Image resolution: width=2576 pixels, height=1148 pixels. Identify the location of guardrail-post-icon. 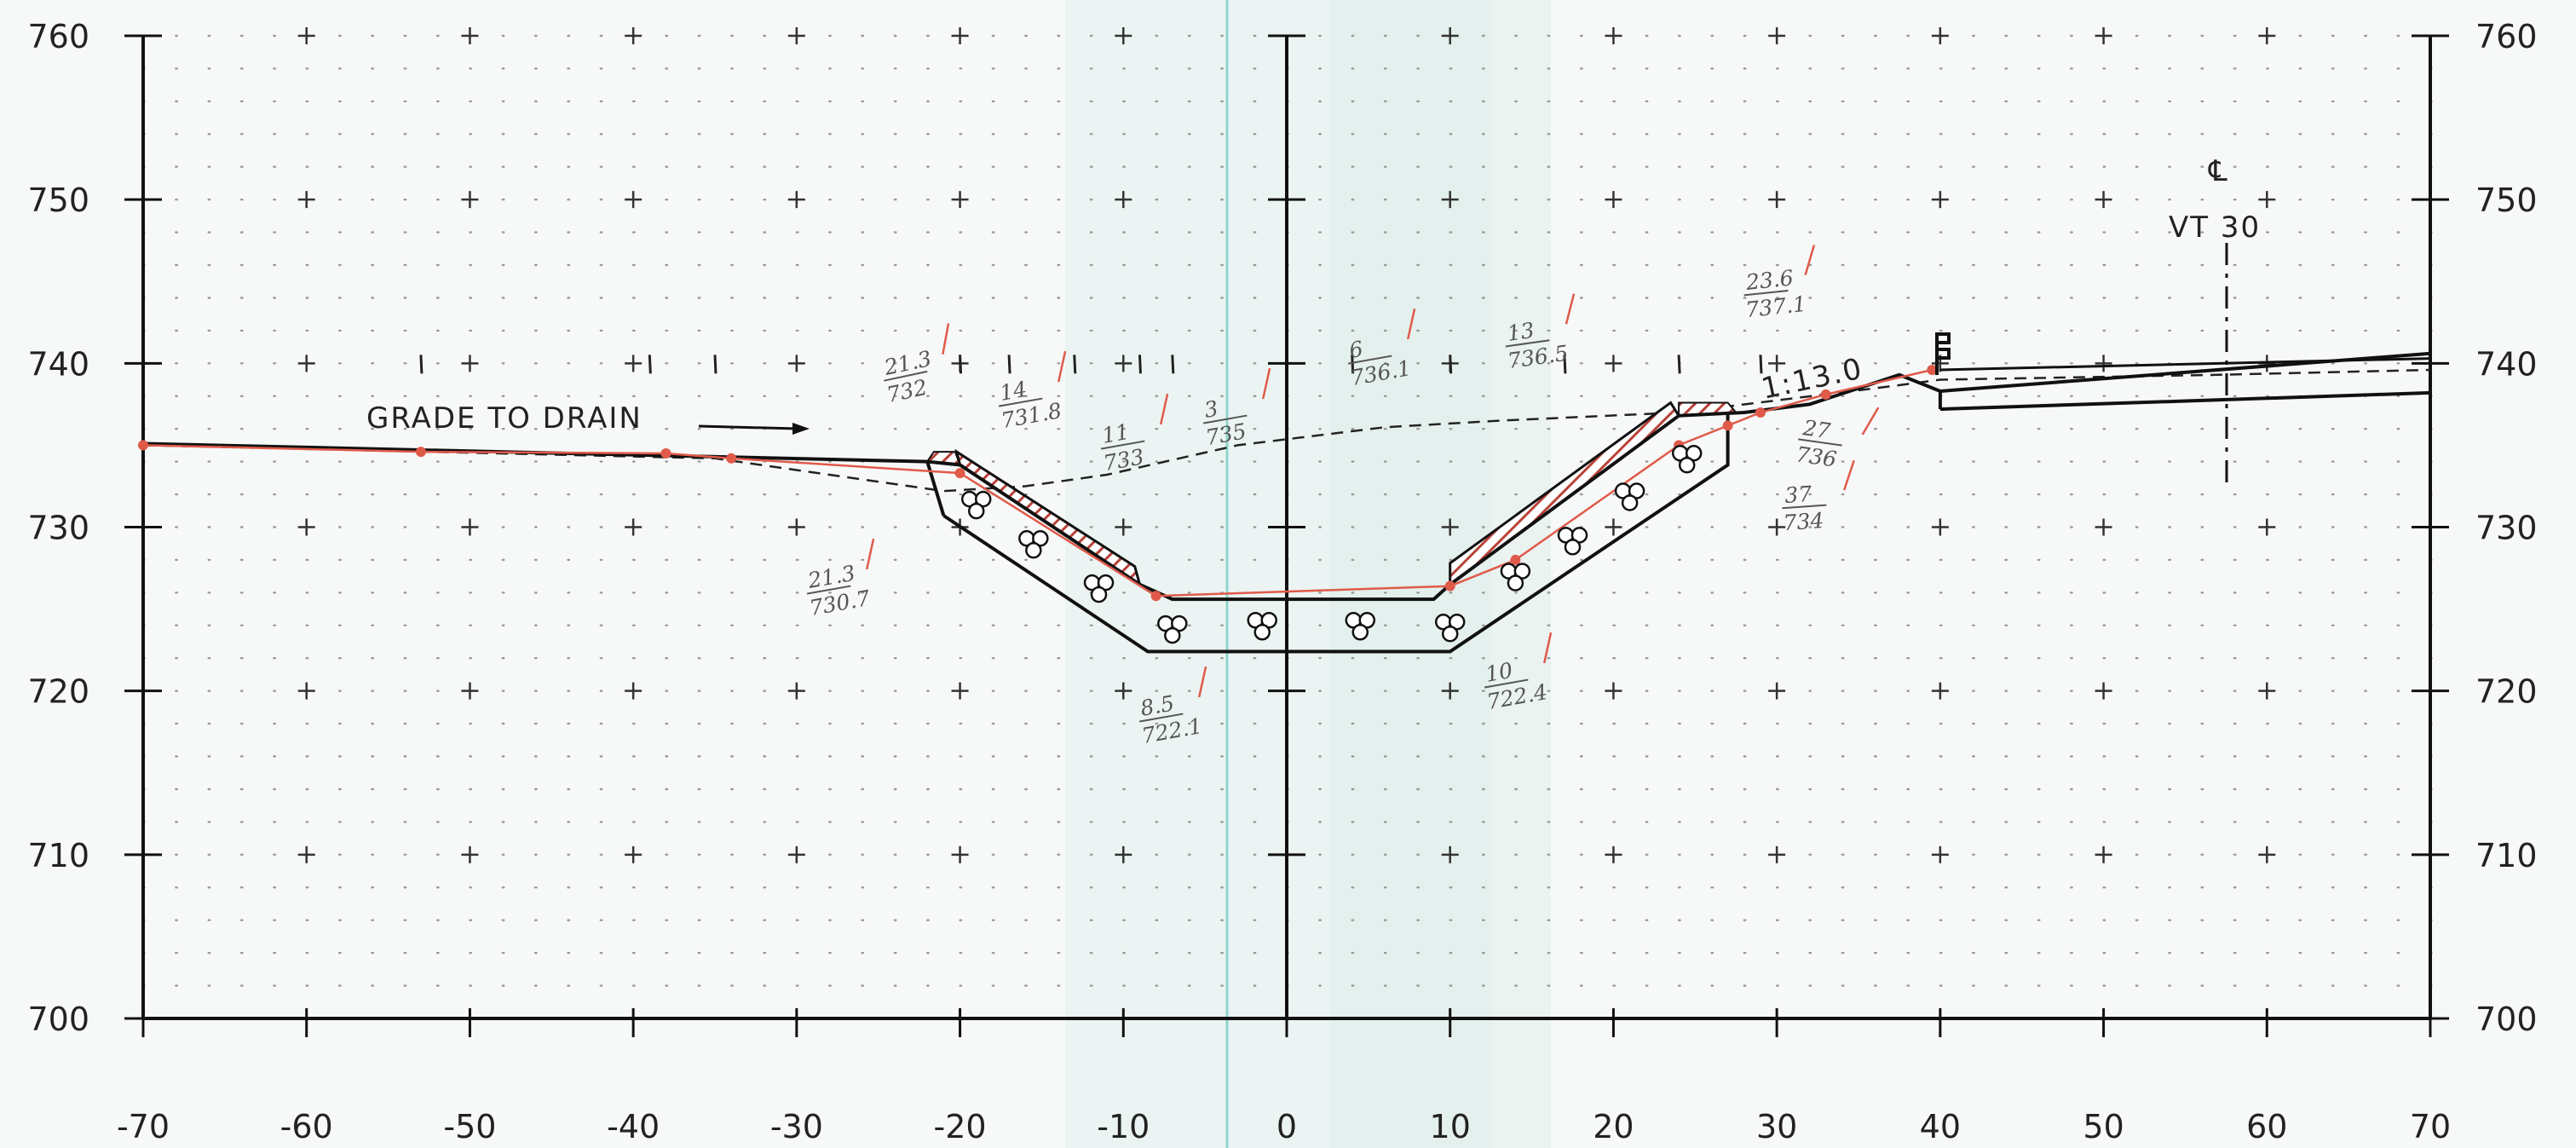
(1943, 353).